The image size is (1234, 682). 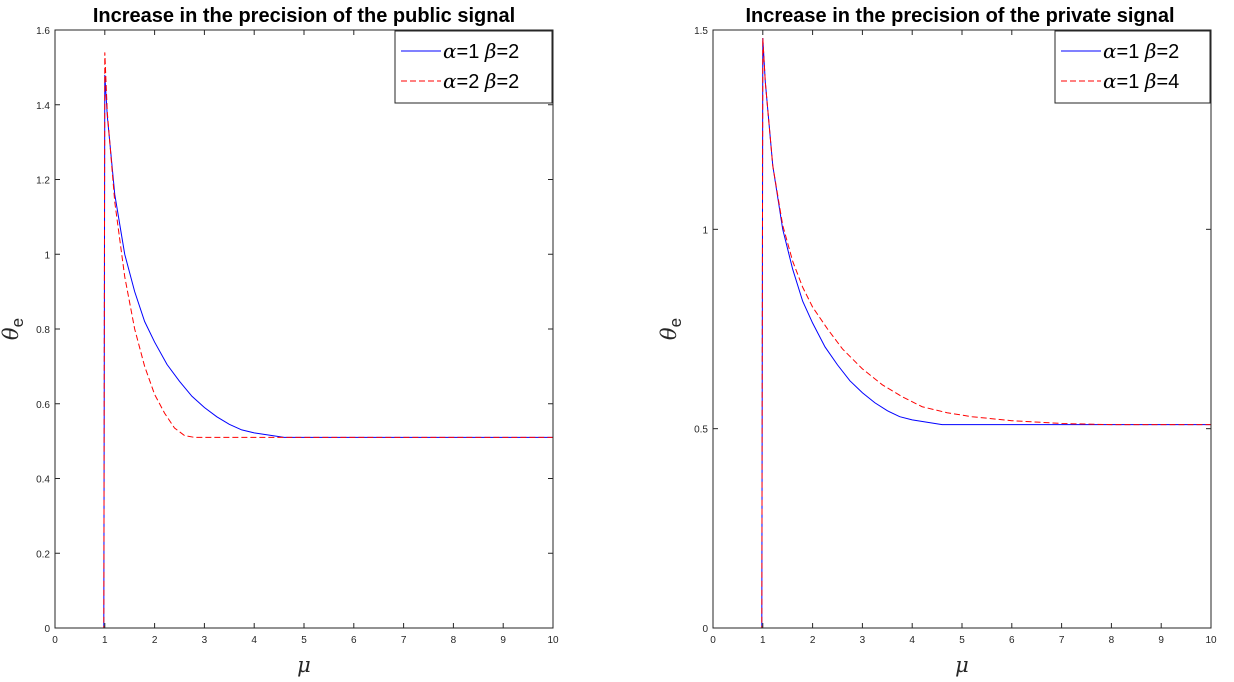 I want to click on y-tick-label: 1.6, so click(x=43, y=31).